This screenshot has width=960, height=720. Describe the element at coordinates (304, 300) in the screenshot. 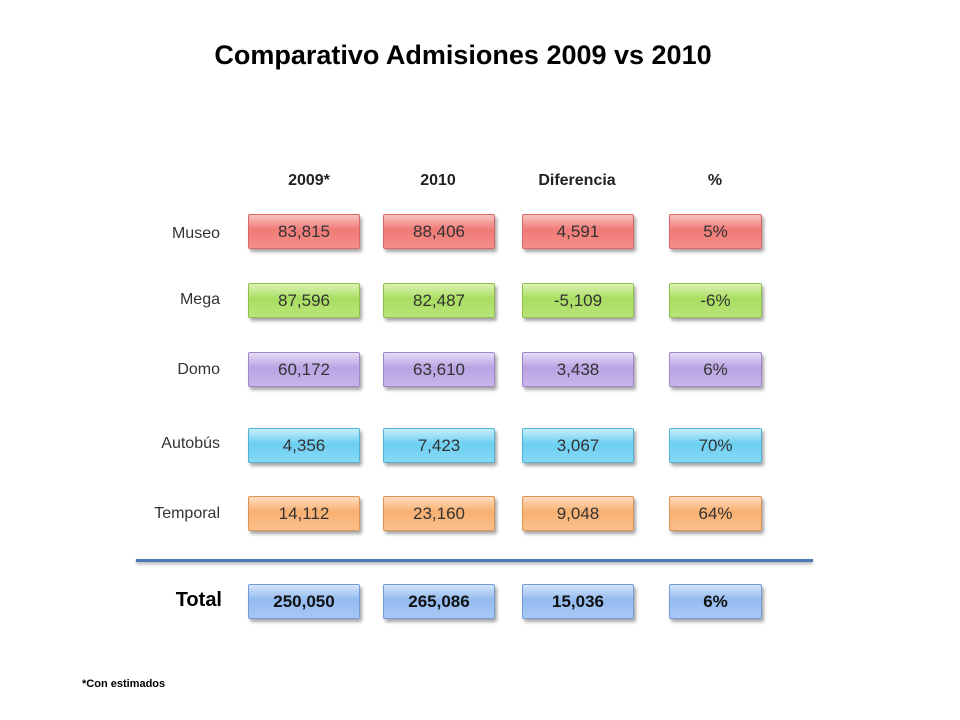

I see `cell-mega-2009: 87,596` at that location.